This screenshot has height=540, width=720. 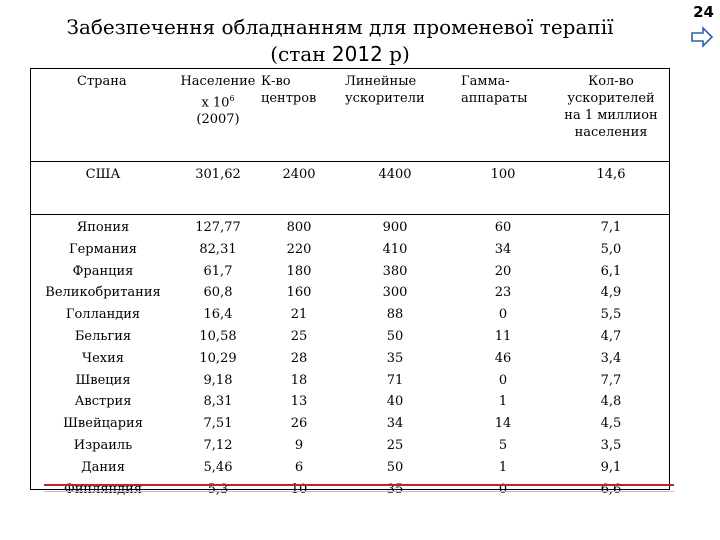 I want to click on cell-population: 60,8, so click(x=218, y=293).